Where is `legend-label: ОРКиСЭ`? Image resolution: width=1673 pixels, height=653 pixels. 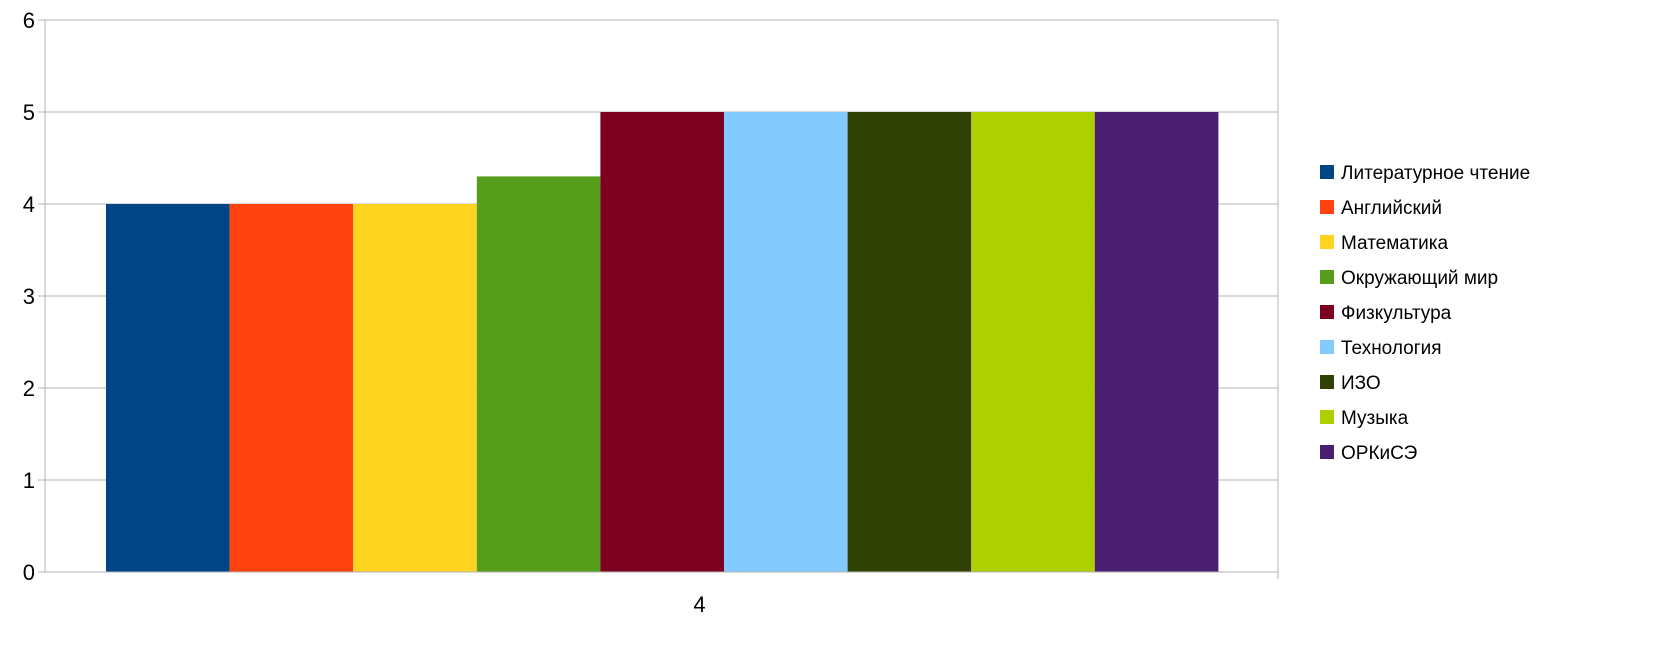 legend-label: ОРКиСЭ is located at coordinates (1379, 453).